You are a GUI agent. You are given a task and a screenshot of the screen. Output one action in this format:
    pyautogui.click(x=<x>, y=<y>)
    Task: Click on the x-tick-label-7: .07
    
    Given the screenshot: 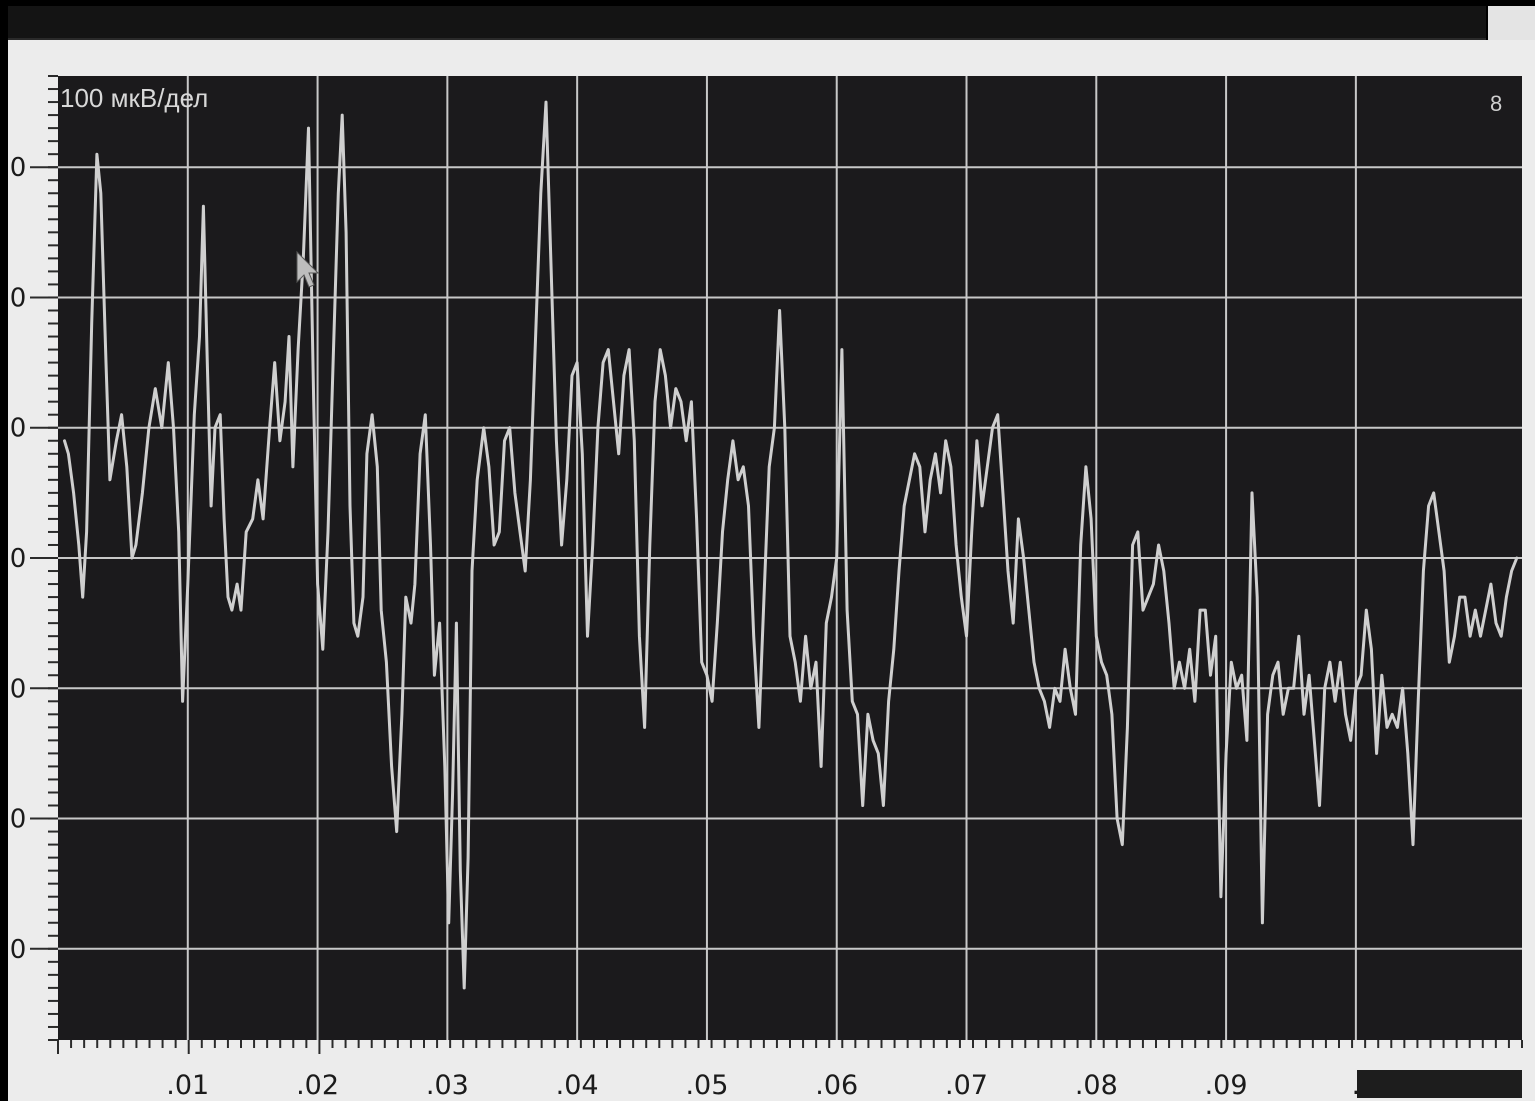 What is the action you would take?
    pyautogui.click(x=966, y=1085)
    